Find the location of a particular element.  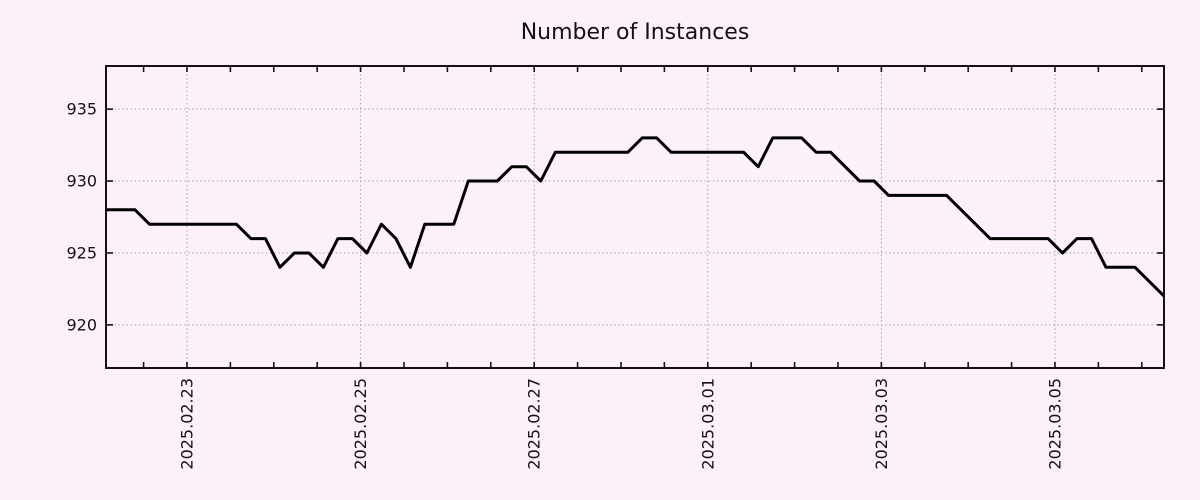

y-tick-label: 920 is located at coordinates (81, 324).